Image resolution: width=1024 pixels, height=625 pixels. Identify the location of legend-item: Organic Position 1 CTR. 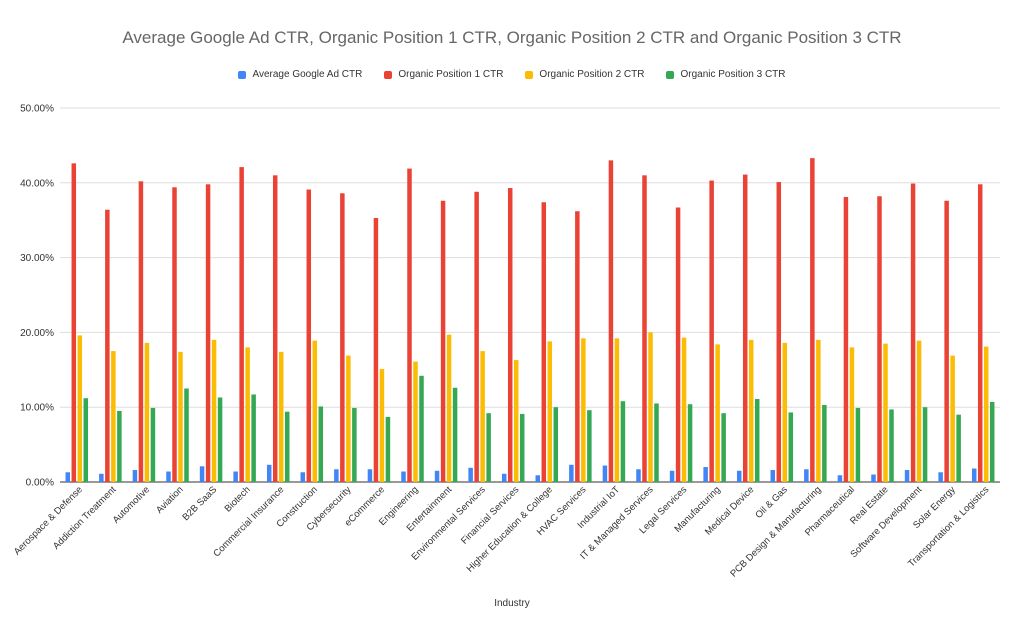
(443, 74).